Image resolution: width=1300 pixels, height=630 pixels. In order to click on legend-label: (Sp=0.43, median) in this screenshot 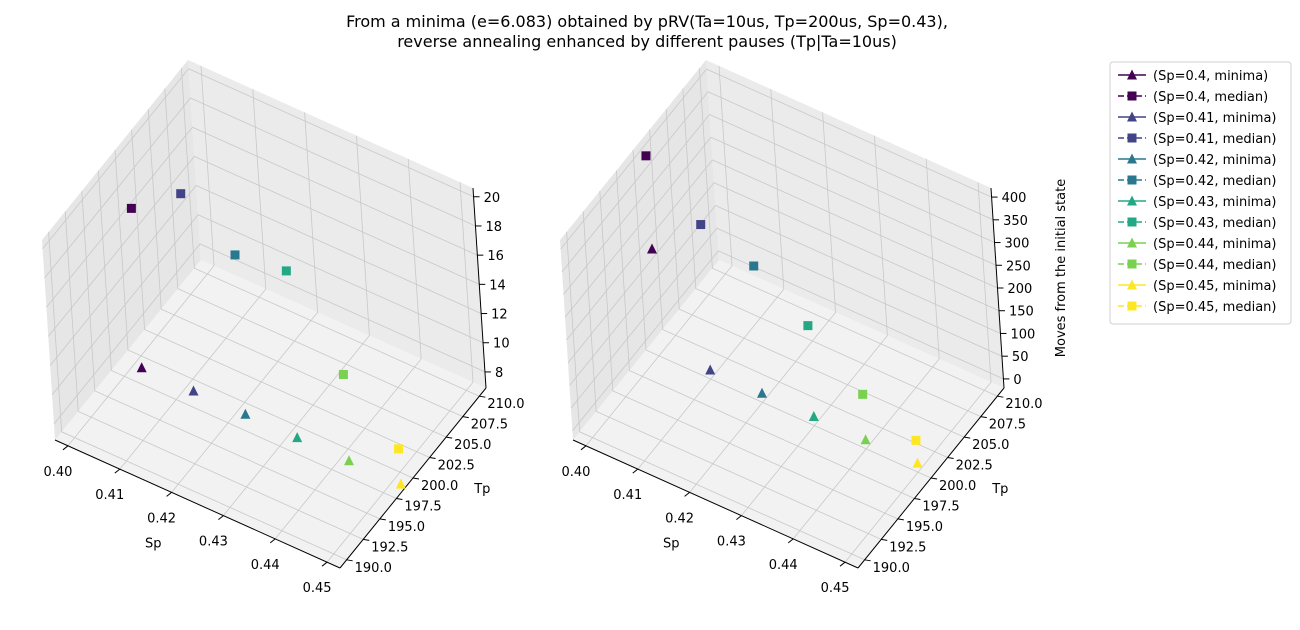, I will do `click(1214, 223)`.